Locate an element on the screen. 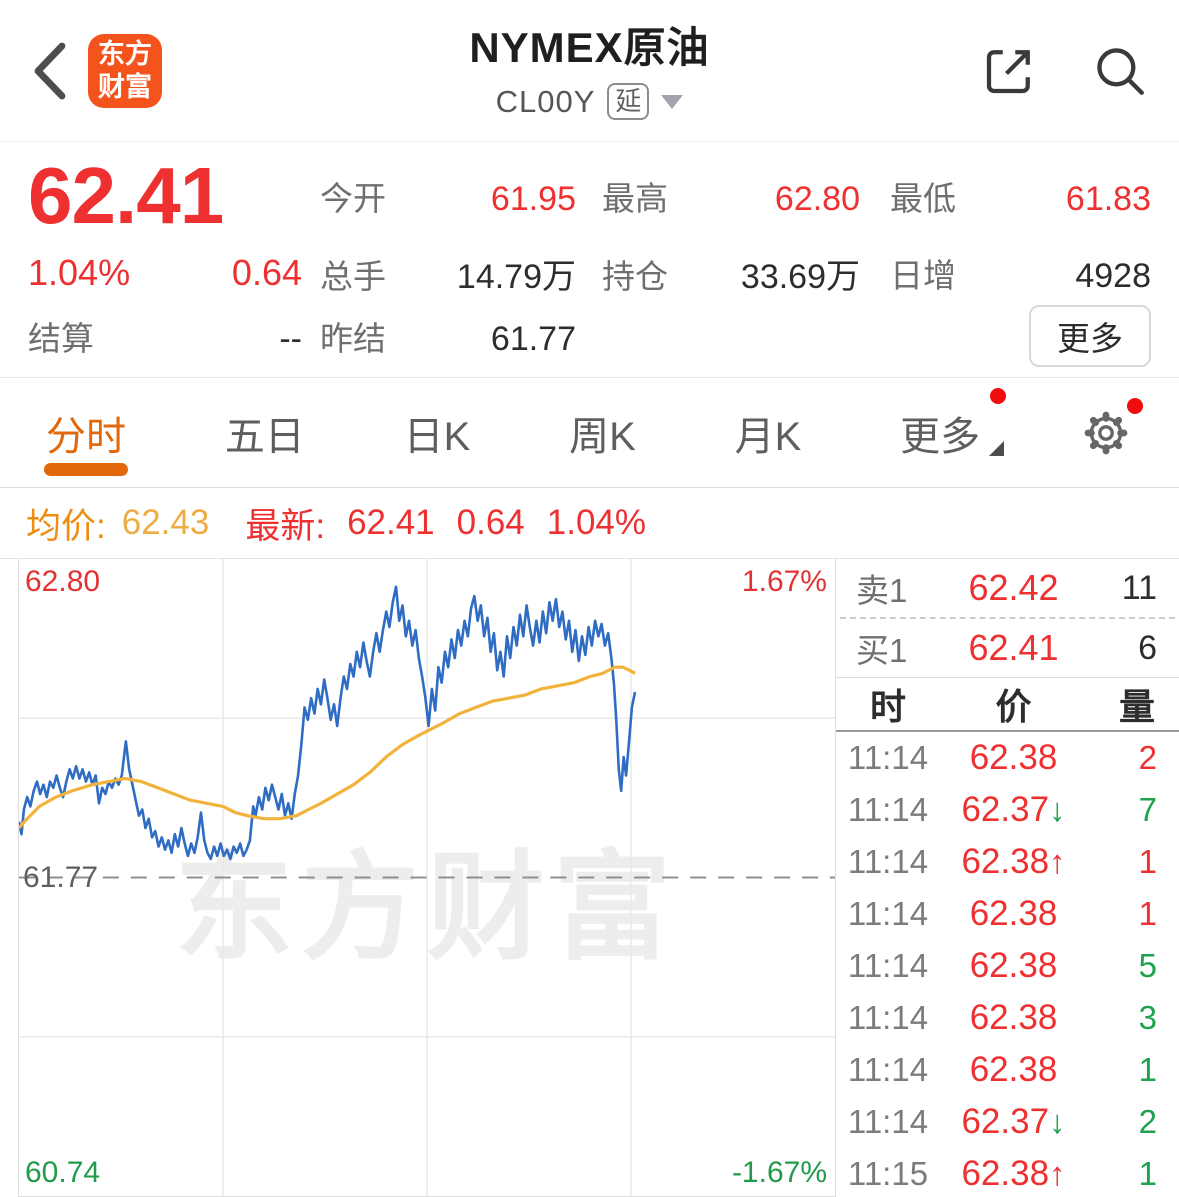  bid-price: 62.41 is located at coordinates (1013, 647).